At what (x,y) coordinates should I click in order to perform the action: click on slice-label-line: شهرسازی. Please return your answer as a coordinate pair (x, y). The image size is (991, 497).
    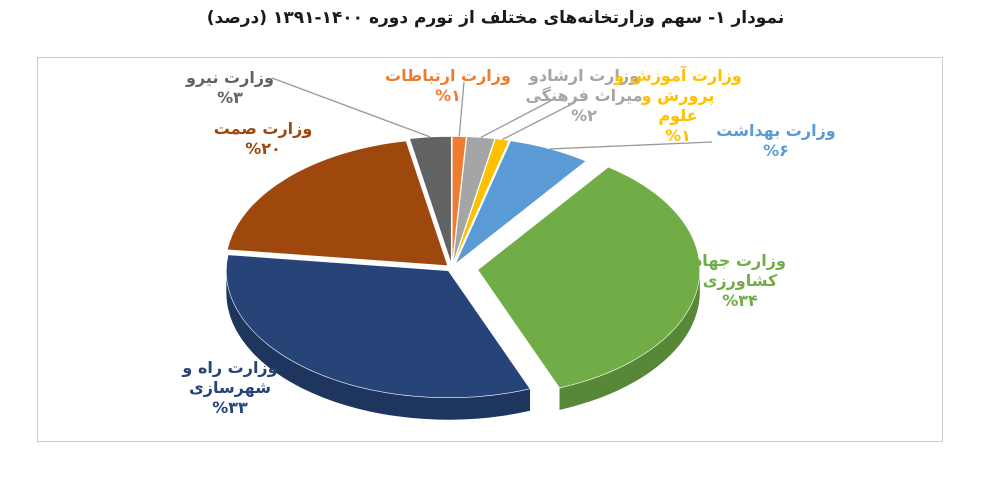
    Looking at the image, I should click on (230, 387).